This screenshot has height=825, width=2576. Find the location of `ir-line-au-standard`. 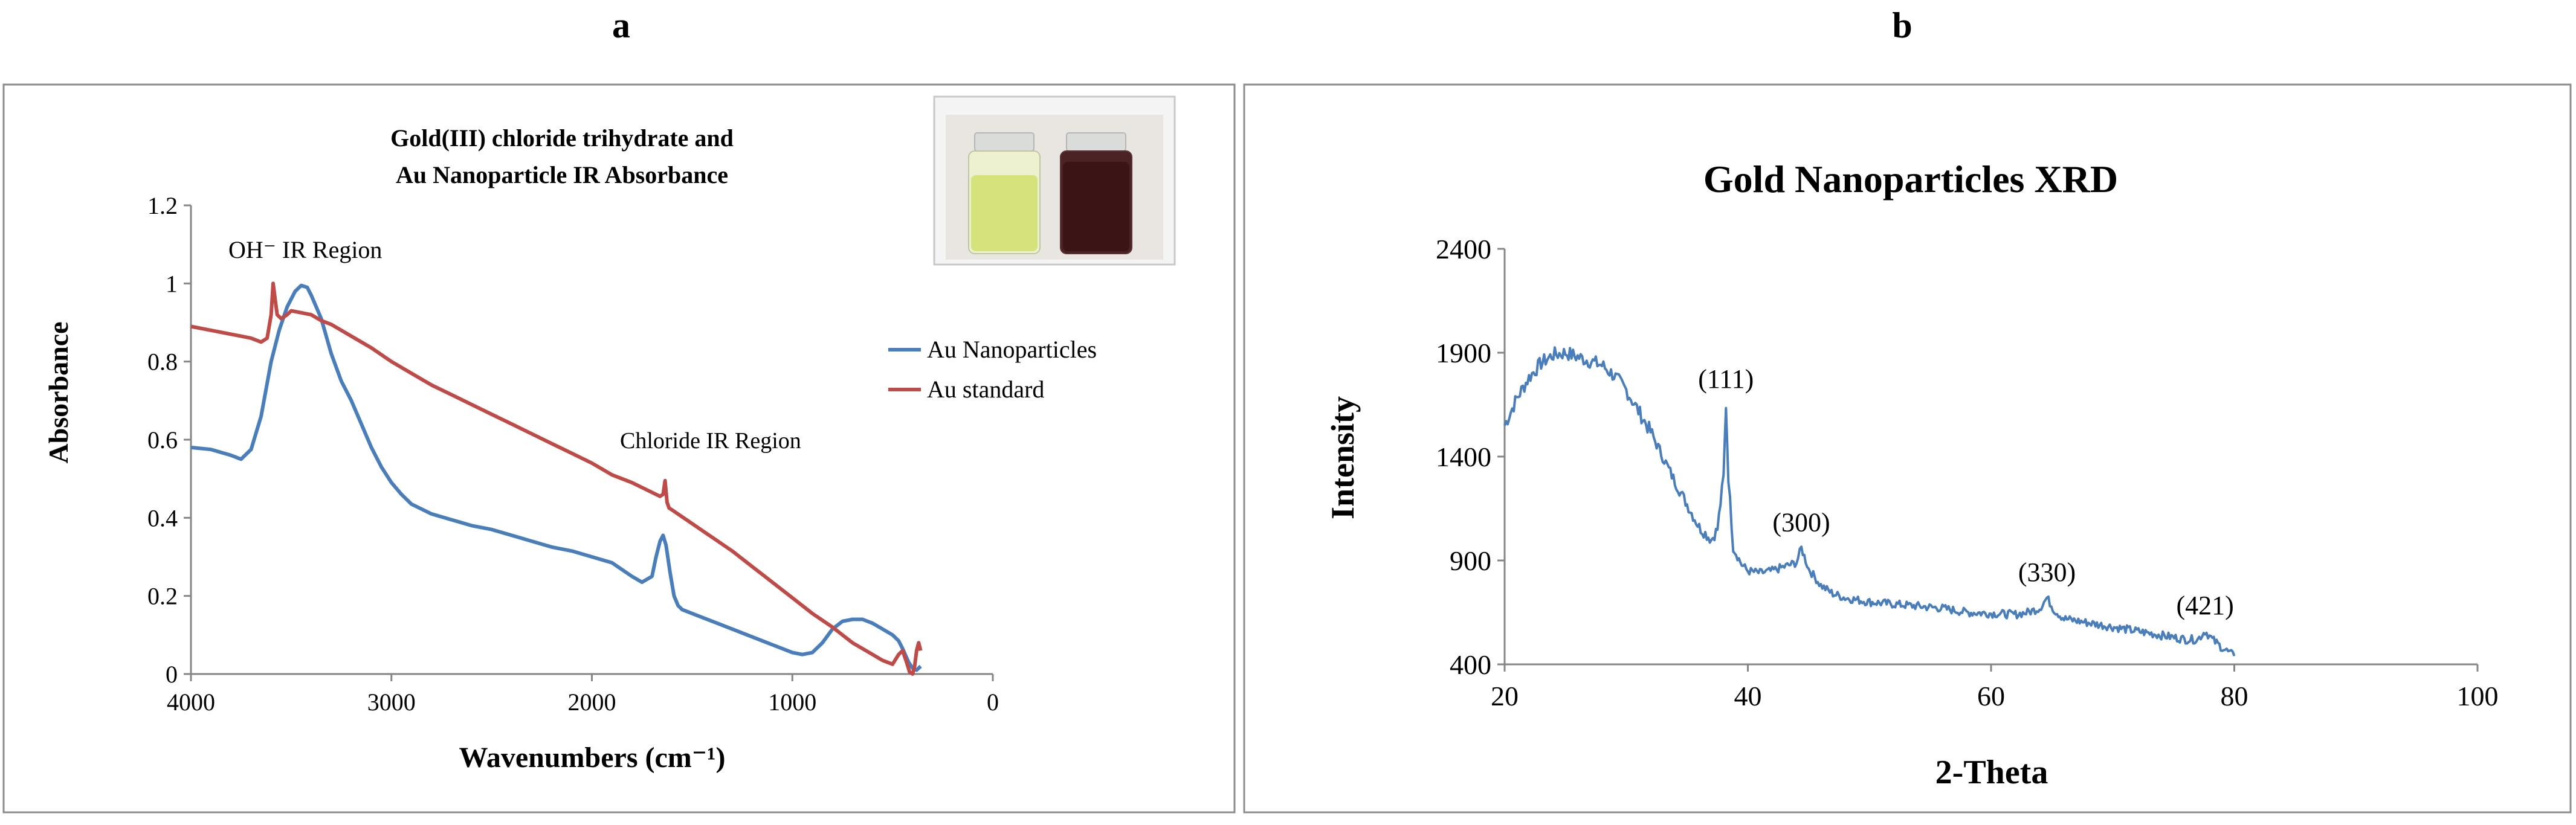

ir-line-au-standard is located at coordinates (556, 478).